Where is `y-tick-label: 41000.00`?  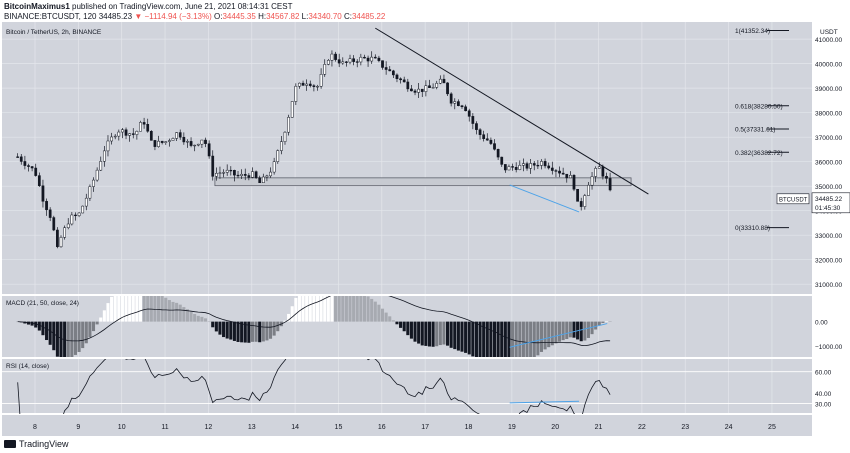
y-tick-label: 41000.00 is located at coordinates (828, 40).